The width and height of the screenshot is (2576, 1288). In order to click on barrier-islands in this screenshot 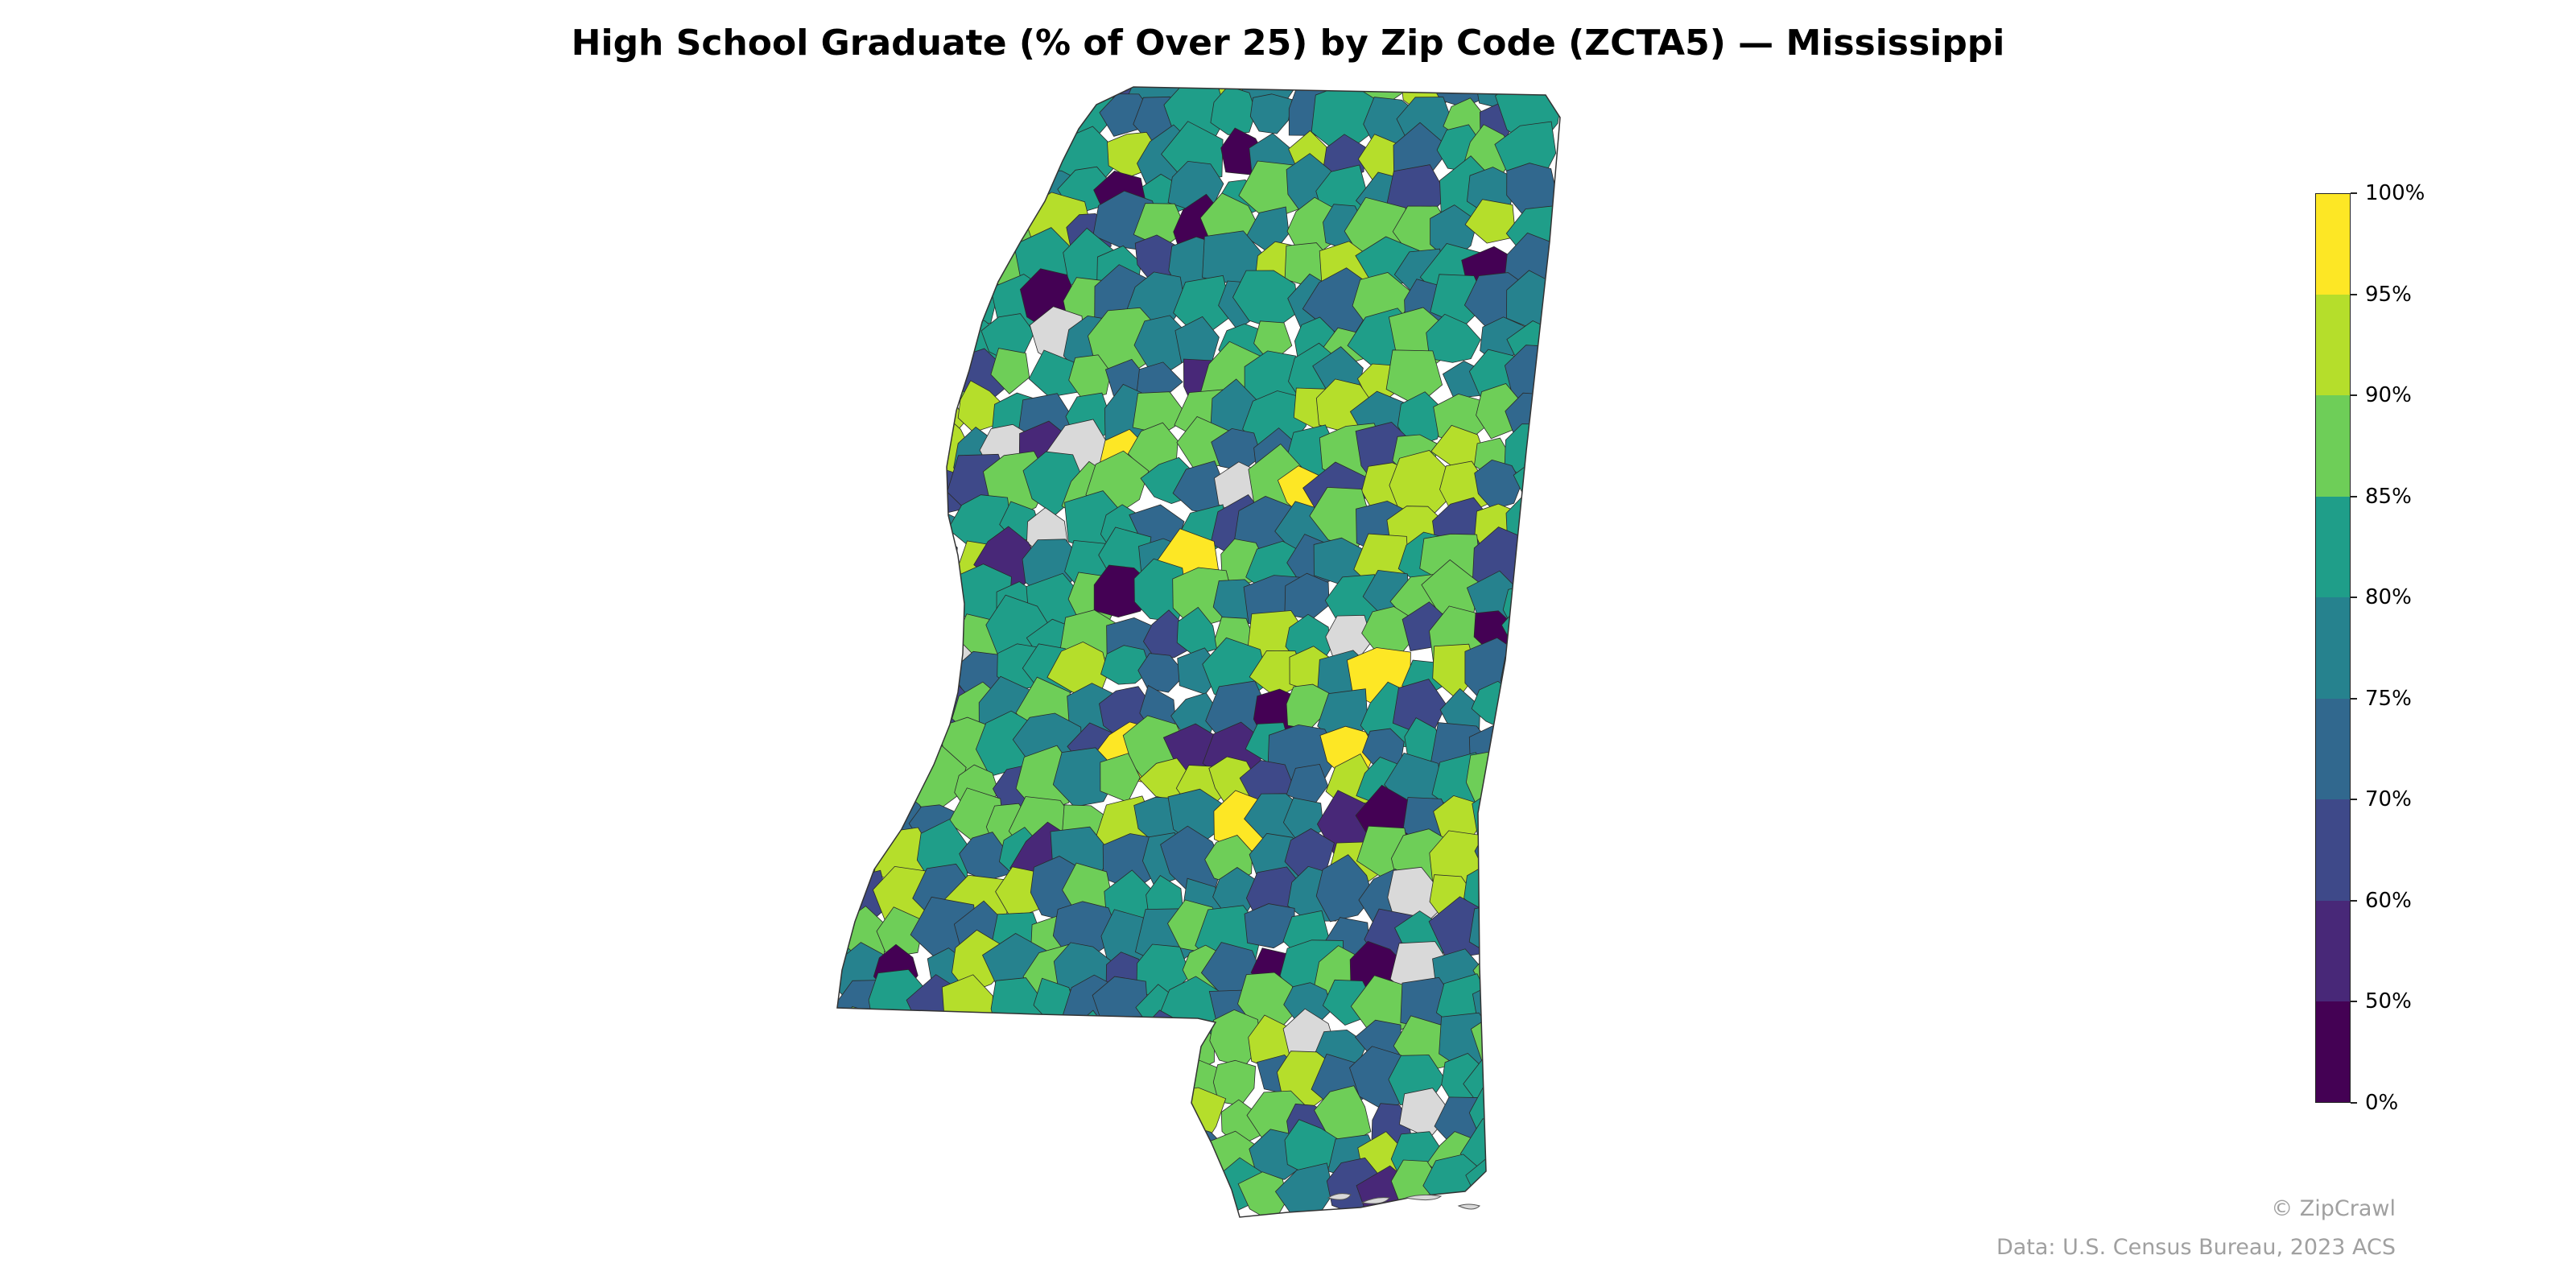, I will do `click(1403, 1201)`.